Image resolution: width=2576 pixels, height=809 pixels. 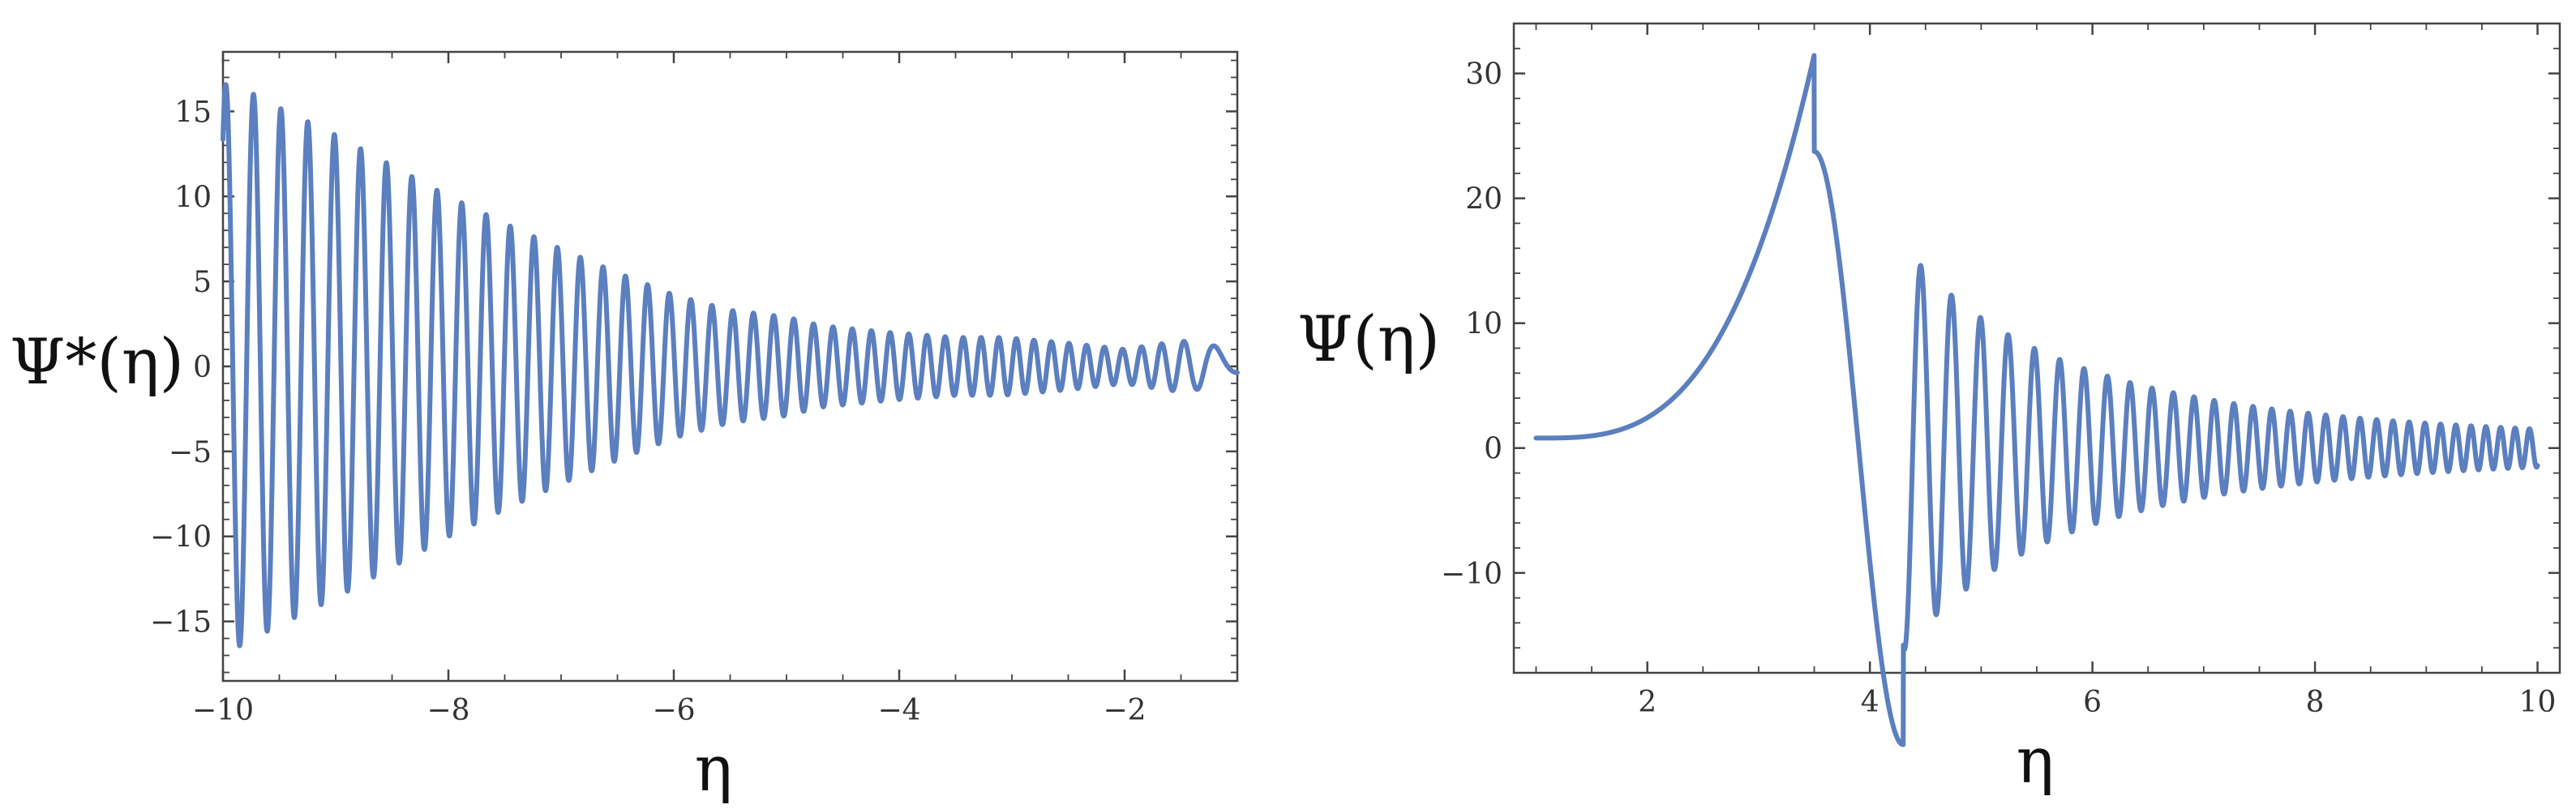 What do you see at coordinates (447, 710) in the screenshot?
I see `left-x-tick-label: −8` at bounding box center [447, 710].